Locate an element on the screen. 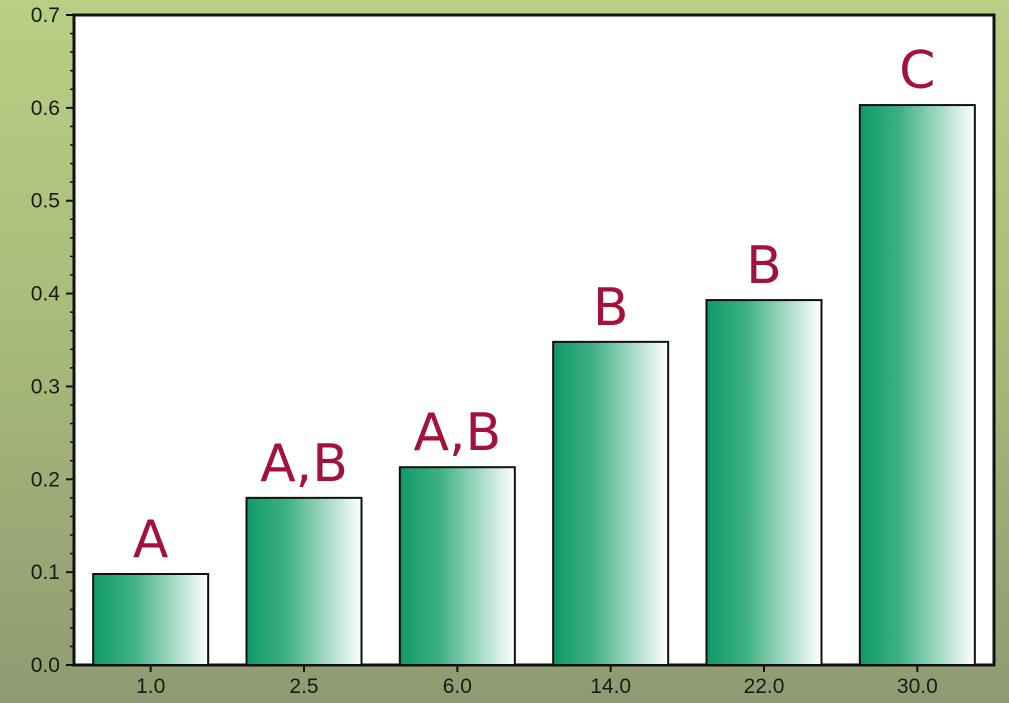  x-tick-label: 1.0 is located at coordinates (150, 686).